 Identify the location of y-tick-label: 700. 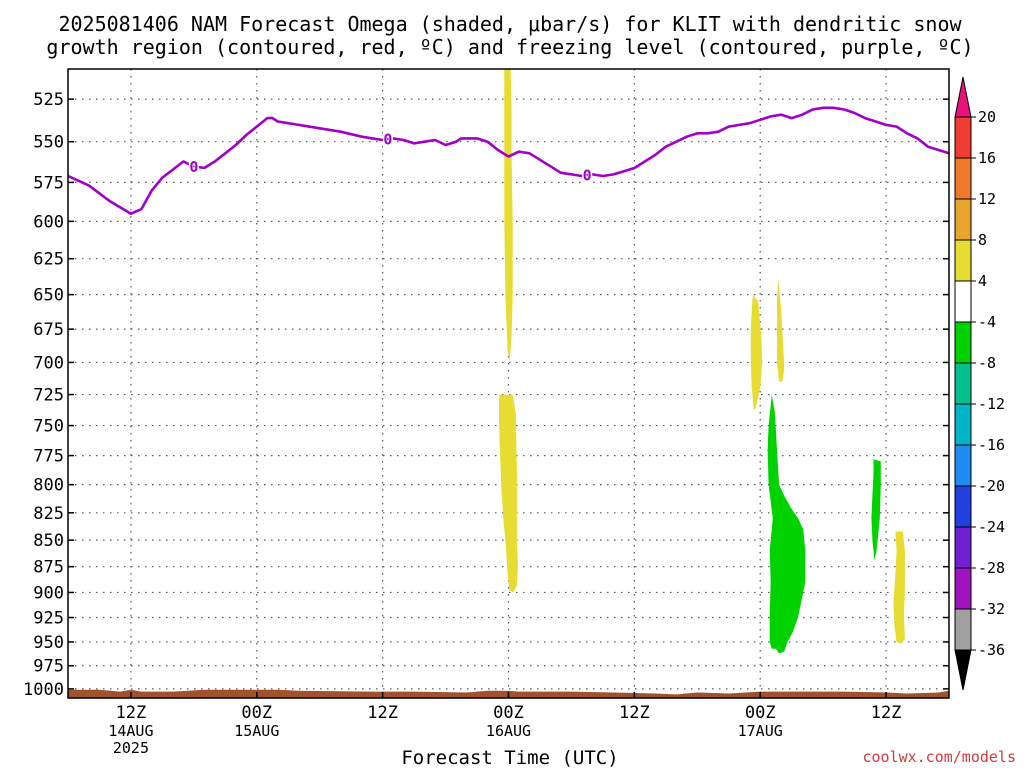
(48, 363).